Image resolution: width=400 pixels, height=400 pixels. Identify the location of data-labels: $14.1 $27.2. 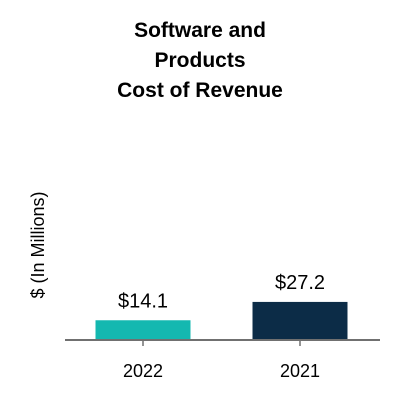
(221, 292).